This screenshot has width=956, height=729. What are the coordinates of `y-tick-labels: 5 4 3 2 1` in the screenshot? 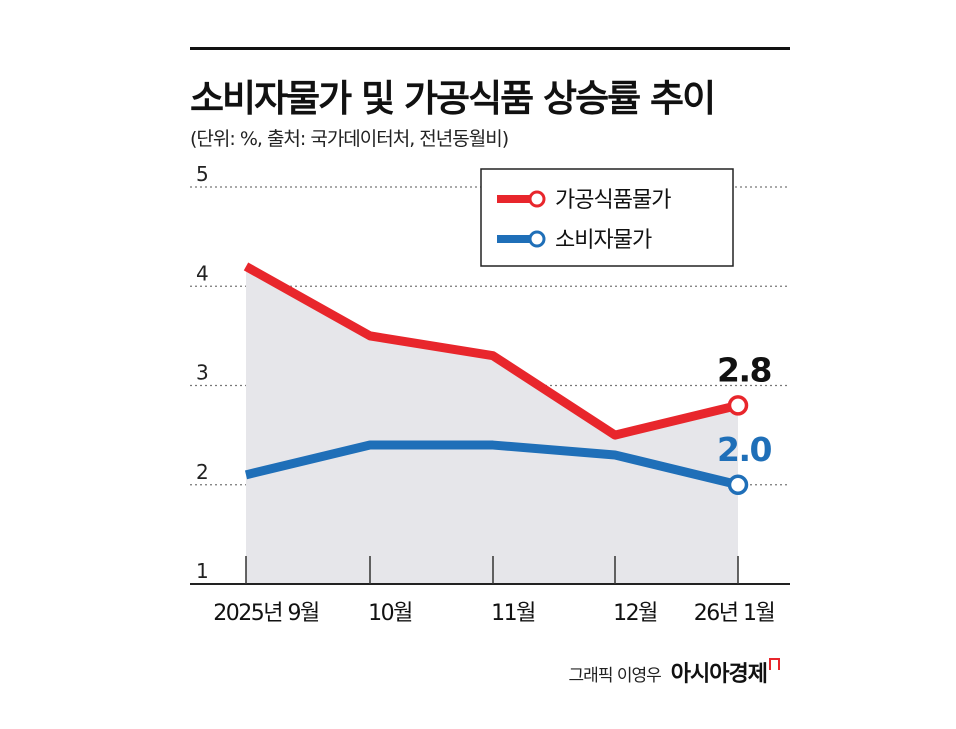 It's located at (202, 372).